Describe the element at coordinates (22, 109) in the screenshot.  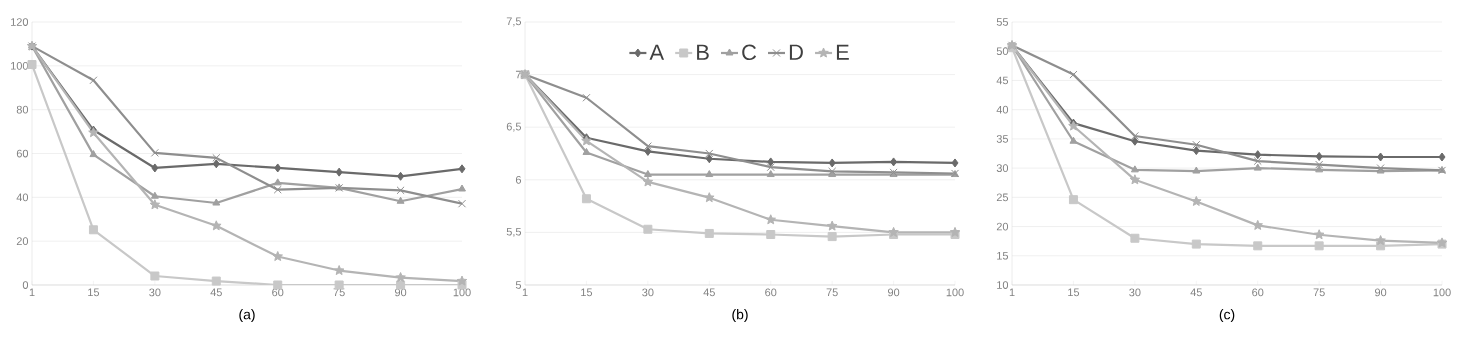
I see `y-tick-label: 80` at that location.